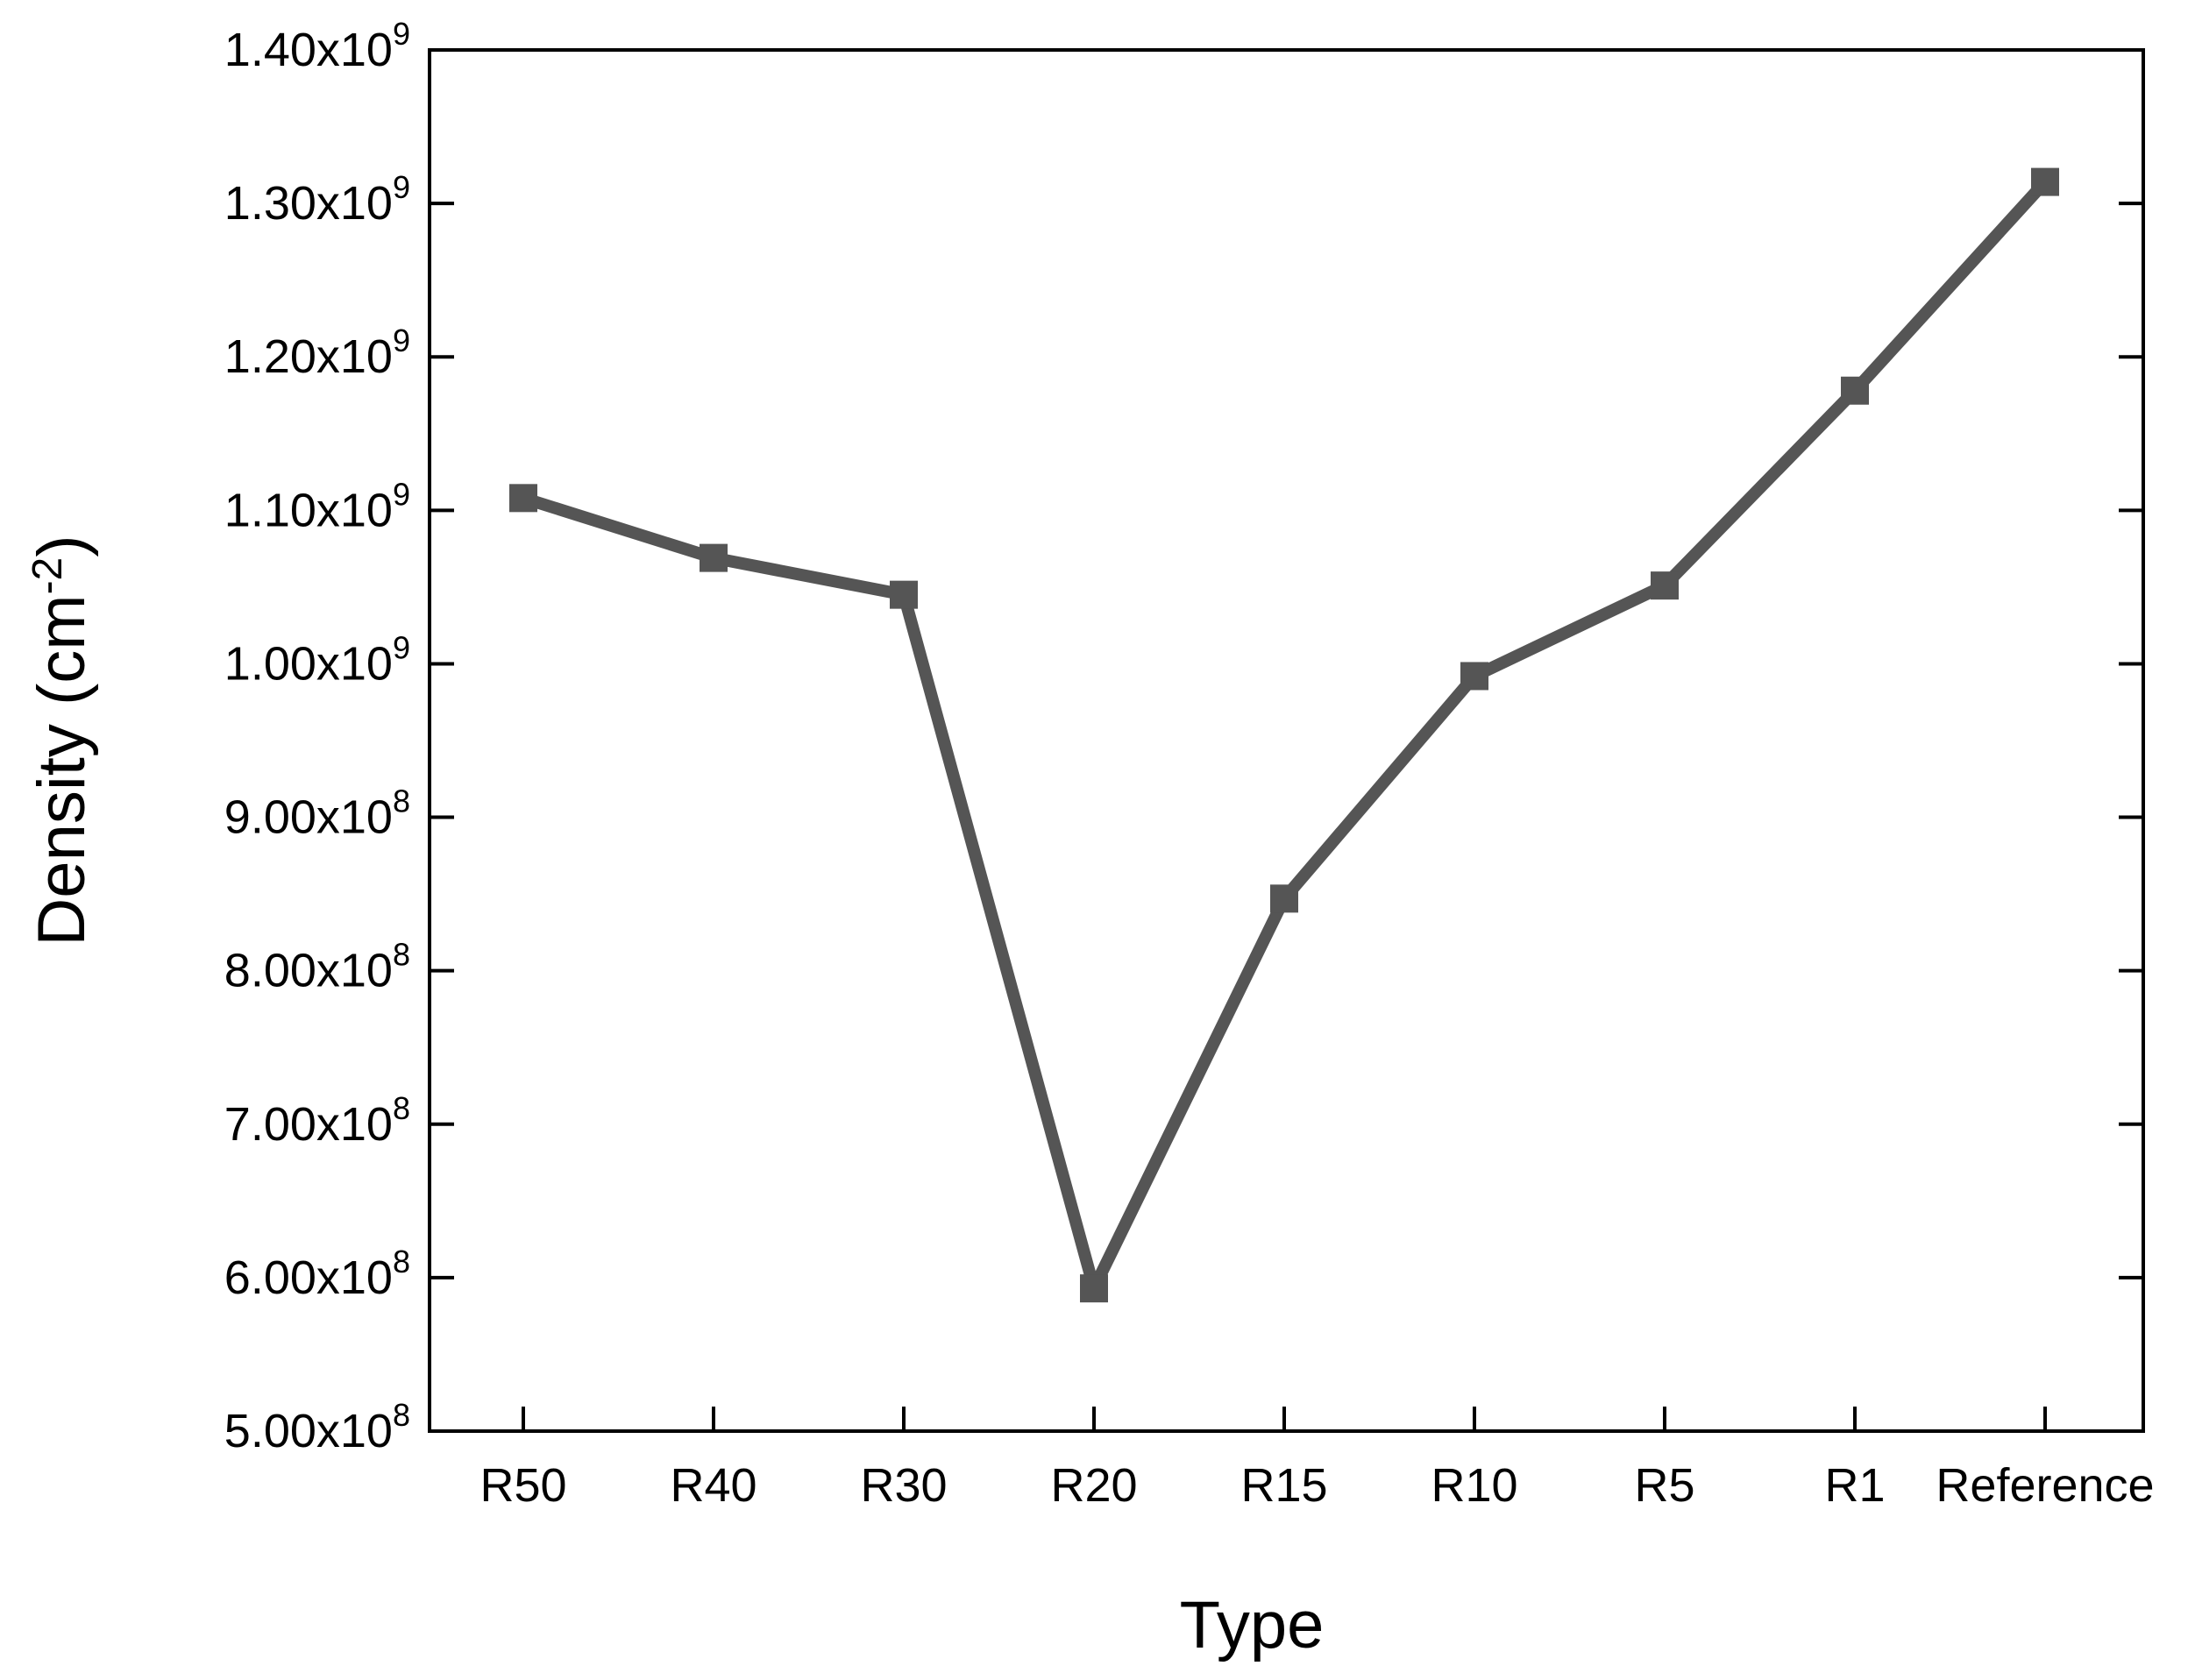 Image resolution: width=2195 pixels, height=1680 pixels. What do you see at coordinates (308, 510) in the screenshot?
I see `y-tick-mantissa: 1.10x10` at bounding box center [308, 510].